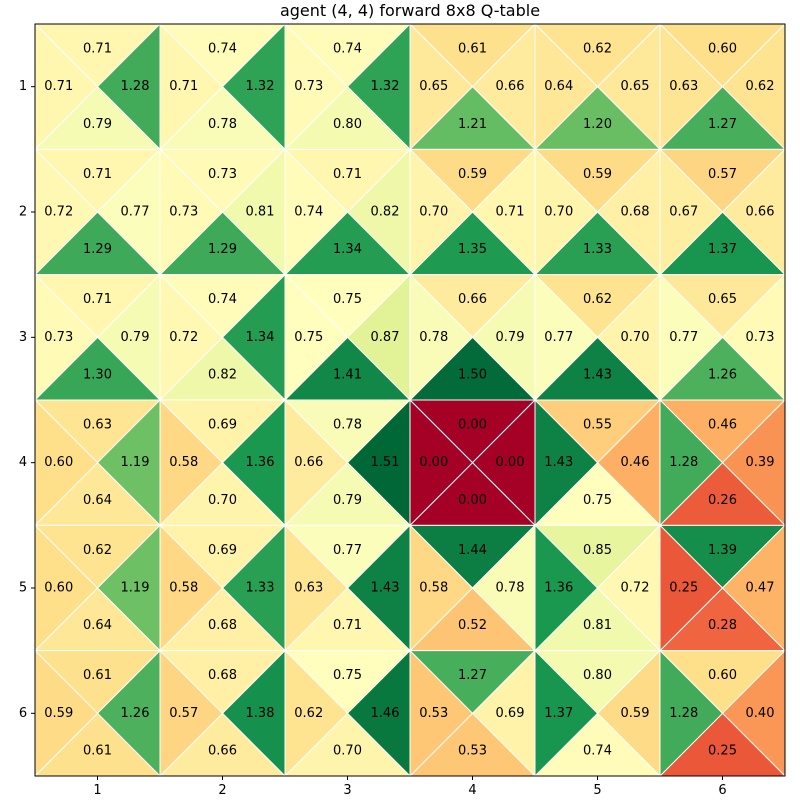  Describe the element at coordinates (135, 86) in the screenshot. I see `cell-1-1-right-value: 1.28` at that location.